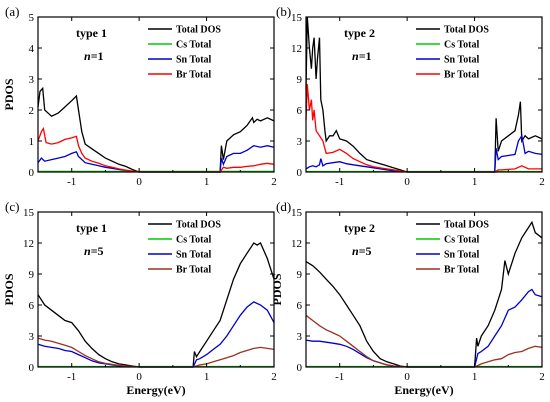 This screenshot has height=402, width=550. What do you see at coordinates (32, 111) in the screenshot?
I see `y-tick-label: 2` at bounding box center [32, 111].